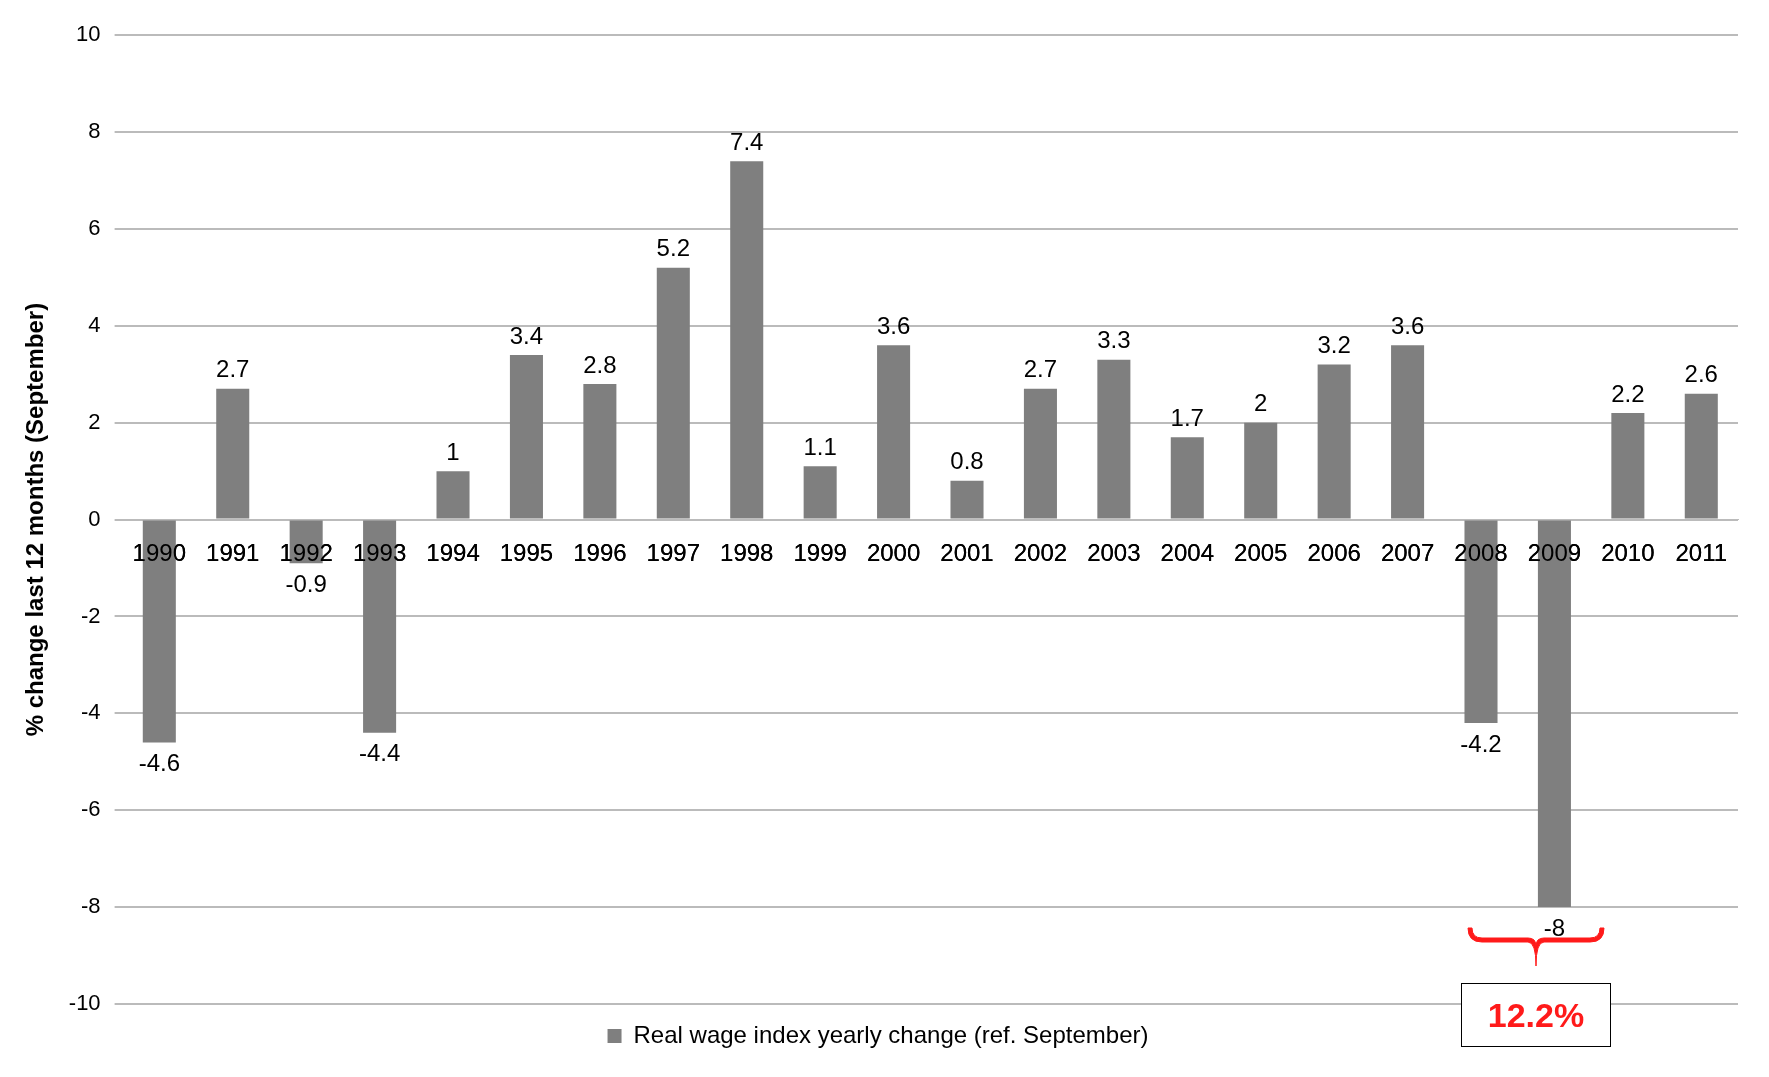 The width and height of the screenshot is (1769, 1077). What do you see at coordinates (91, 712) in the screenshot?
I see `y-tick-label: -4` at bounding box center [91, 712].